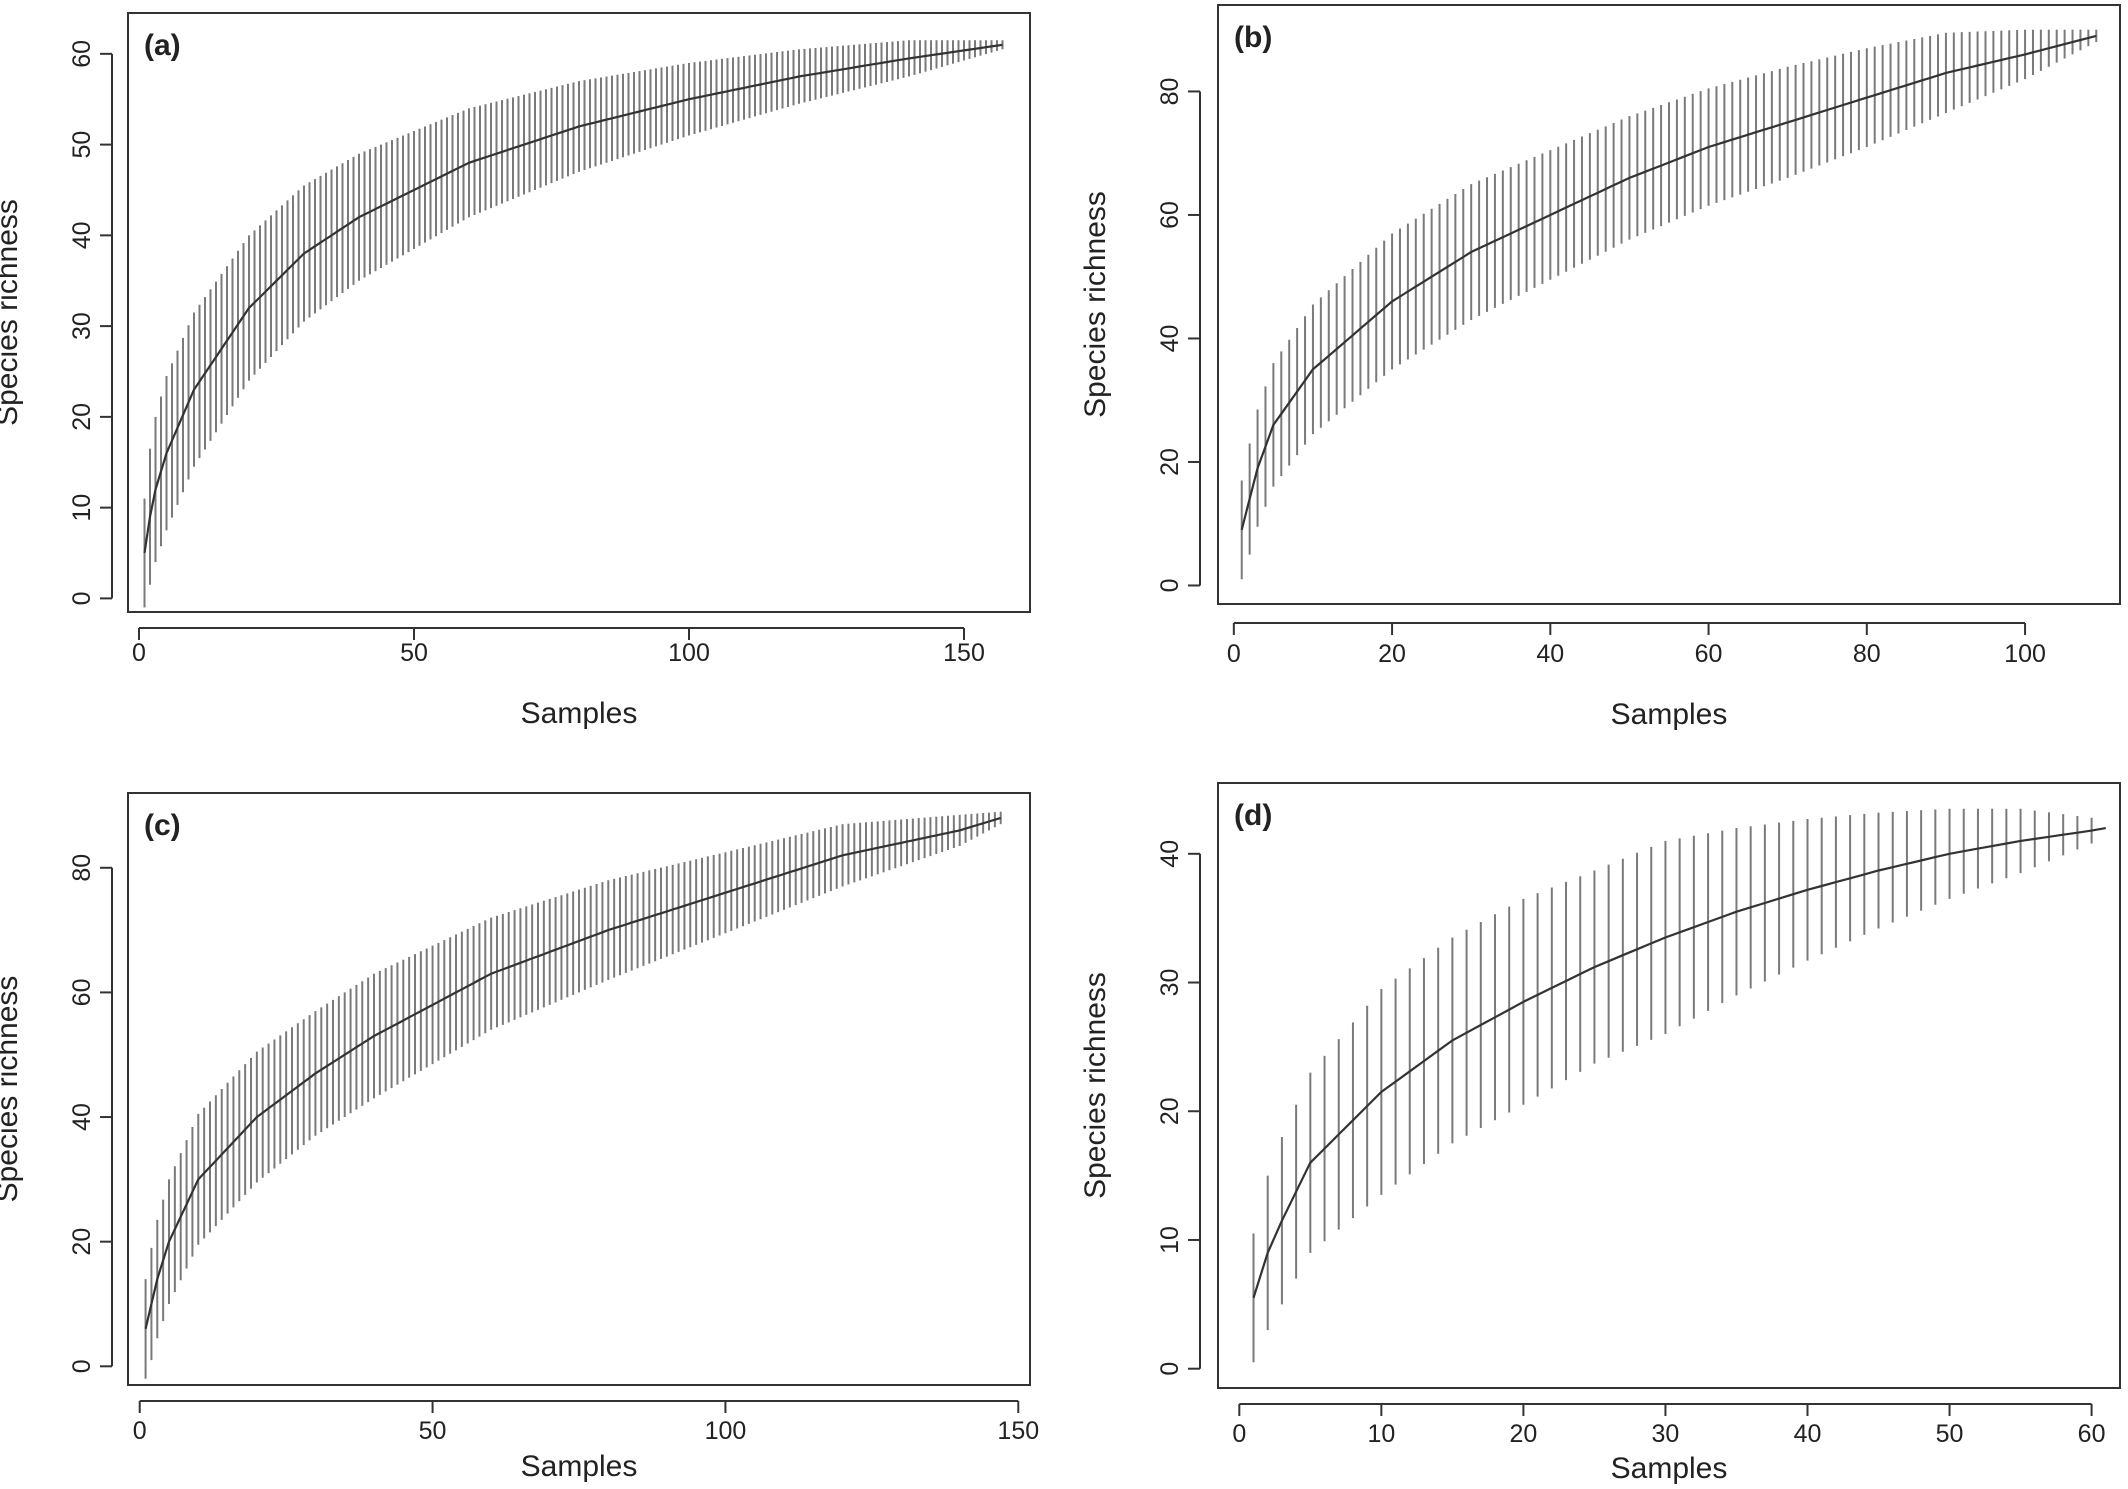  I want to click on x-tick-label: 30, so click(1666, 1434).